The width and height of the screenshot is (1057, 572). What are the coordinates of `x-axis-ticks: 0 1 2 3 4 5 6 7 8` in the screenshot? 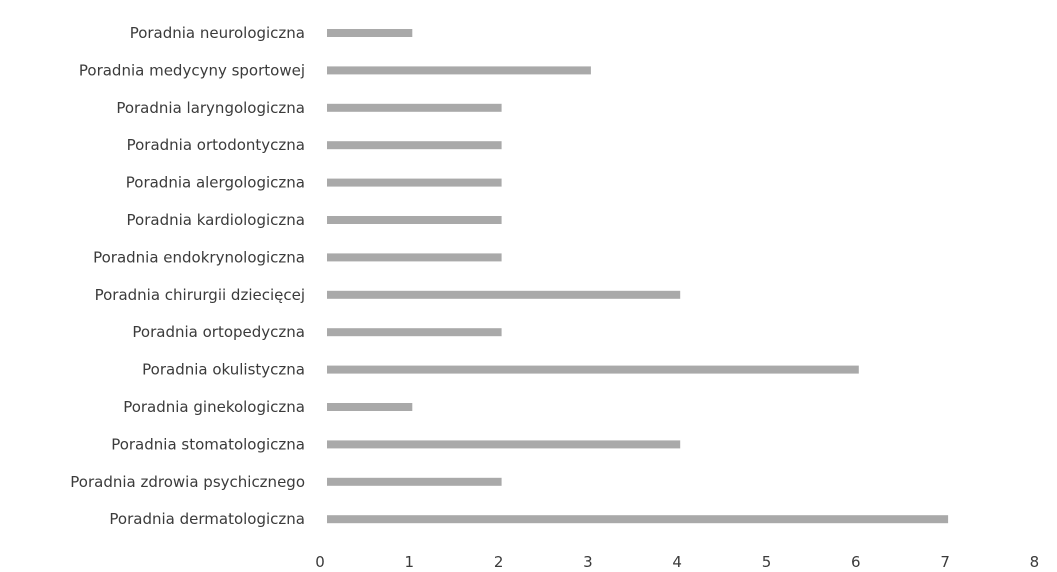 It's located at (677, 562).